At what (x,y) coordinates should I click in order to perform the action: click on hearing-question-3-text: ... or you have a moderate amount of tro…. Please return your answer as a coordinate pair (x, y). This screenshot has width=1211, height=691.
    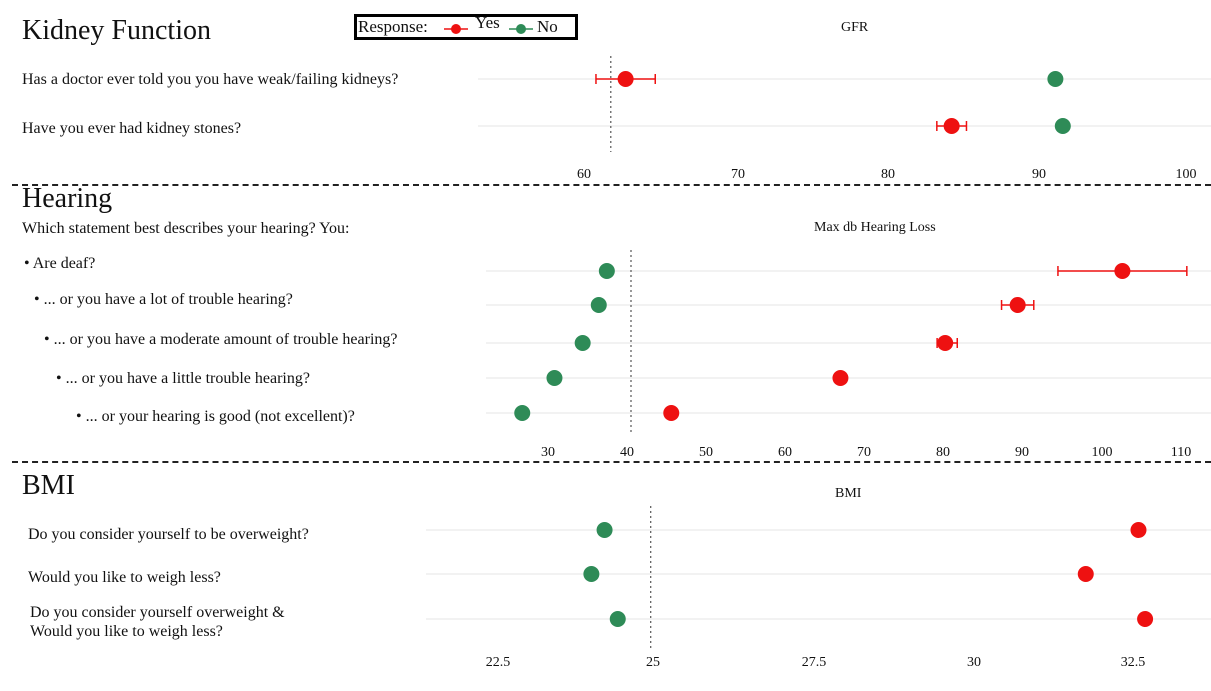
    Looking at the image, I should click on (225, 339).